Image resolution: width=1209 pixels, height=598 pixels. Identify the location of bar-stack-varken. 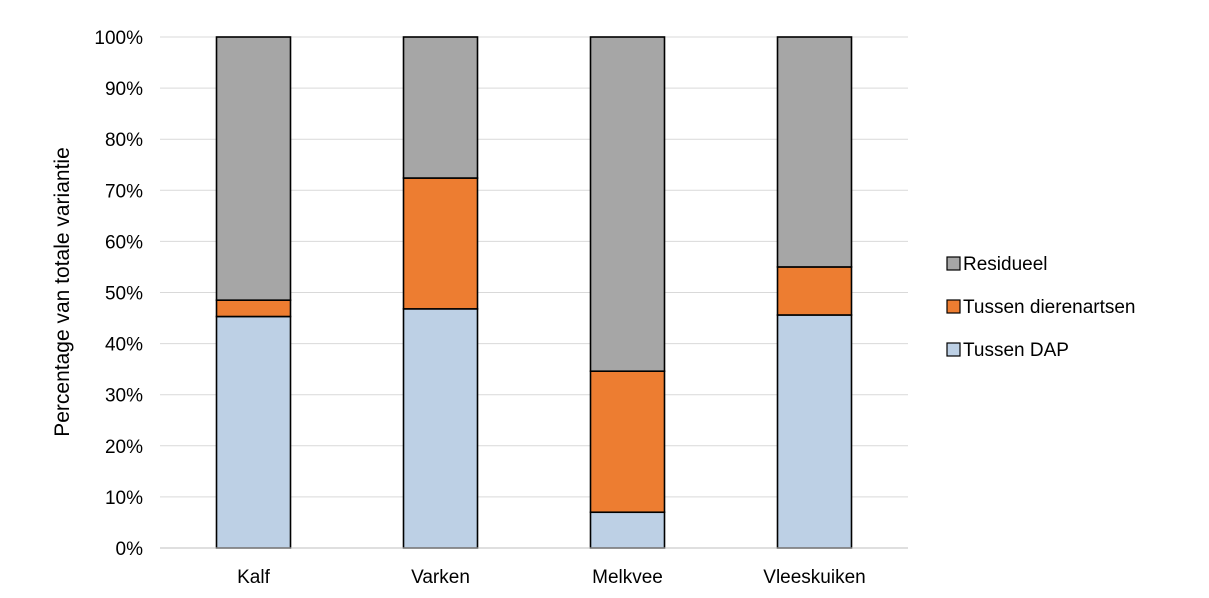
(440, 292).